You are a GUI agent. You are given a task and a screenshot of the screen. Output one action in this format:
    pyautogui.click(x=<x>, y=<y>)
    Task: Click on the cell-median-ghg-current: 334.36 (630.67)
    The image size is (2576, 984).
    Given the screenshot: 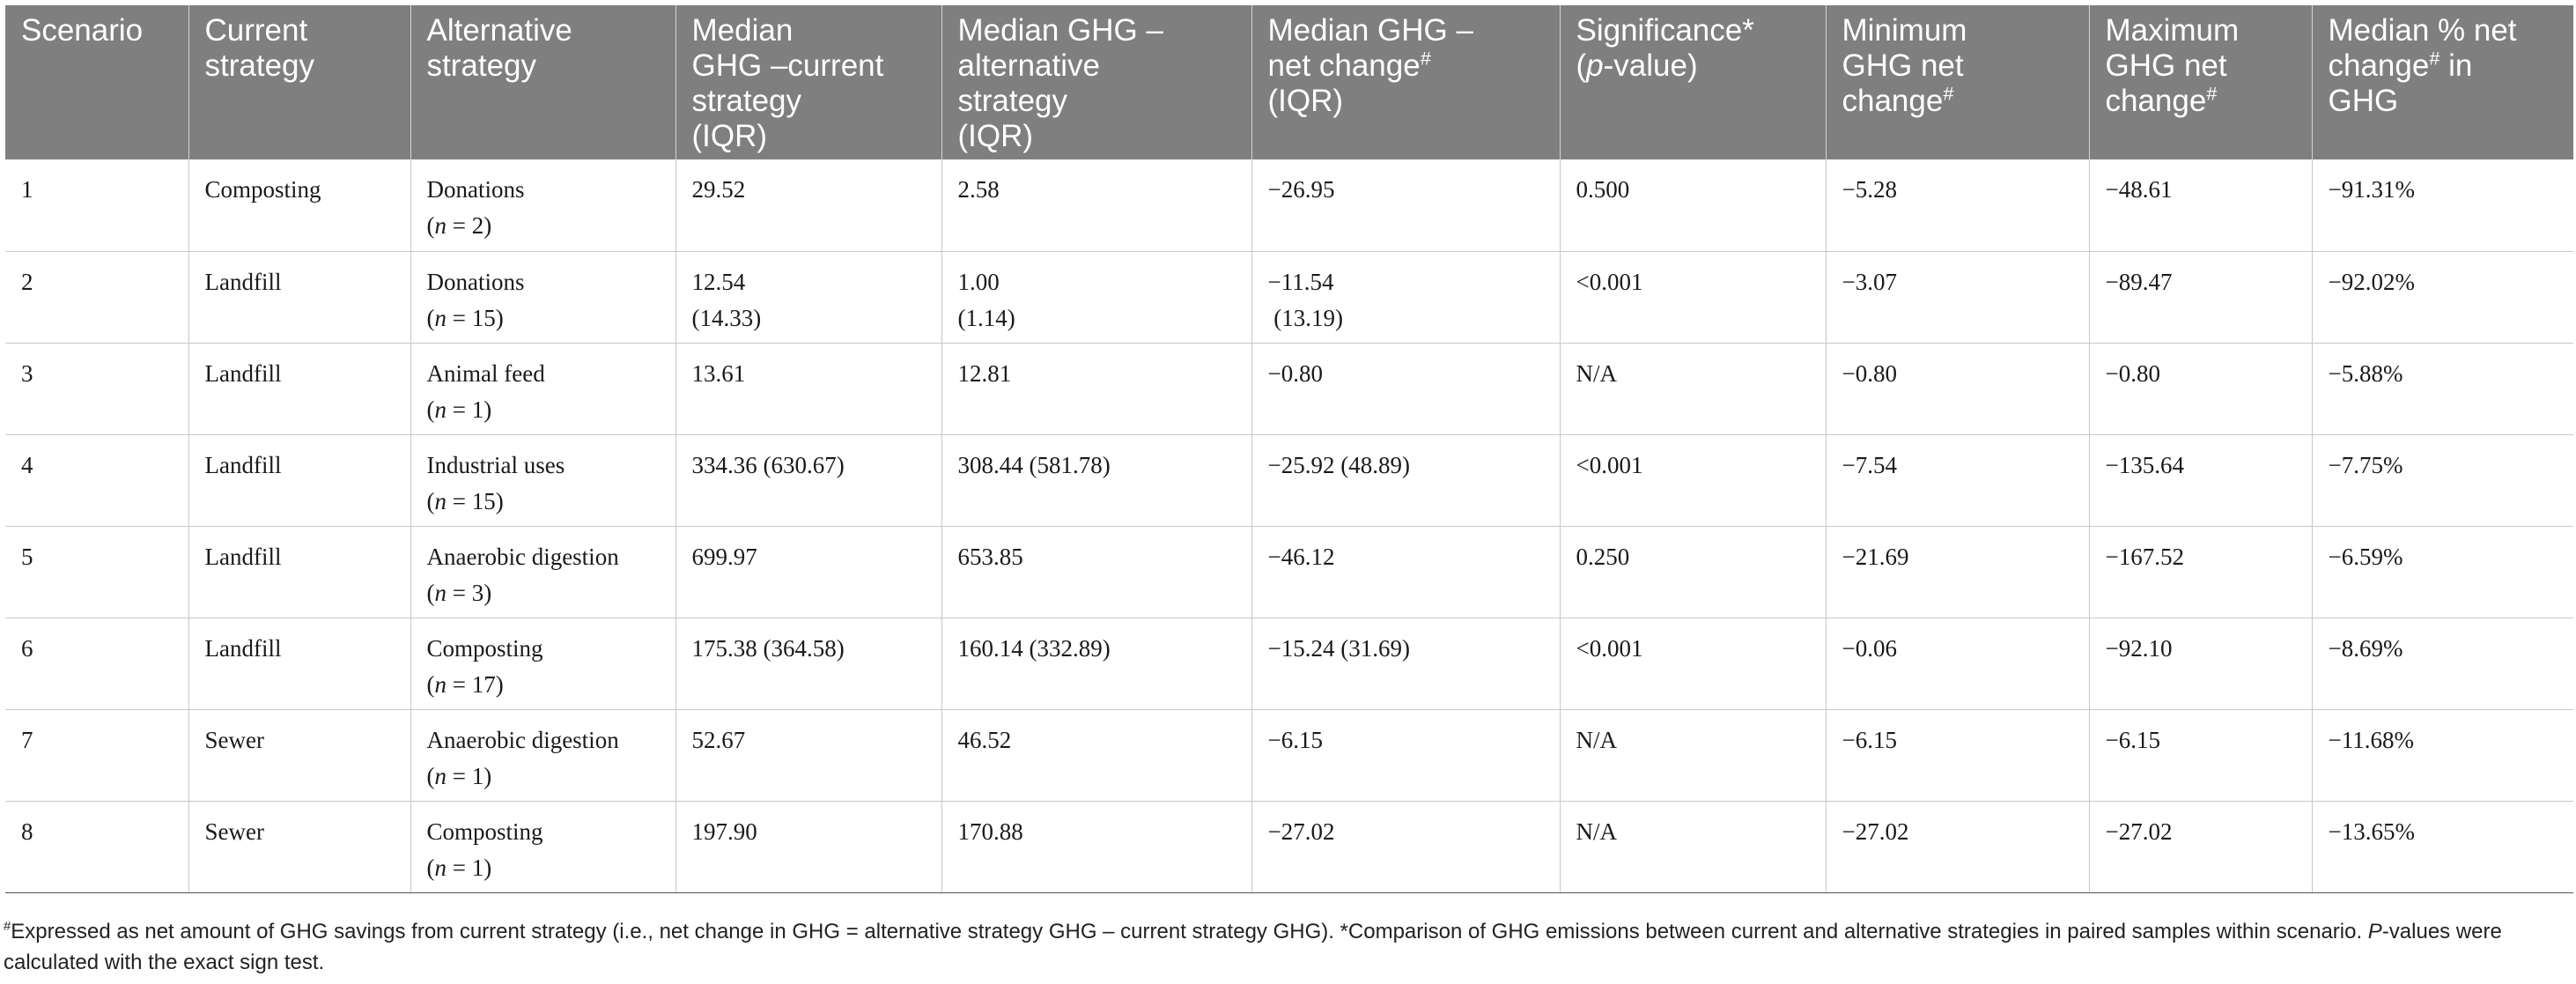 What is the action you would take?
    pyautogui.click(x=808, y=480)
    